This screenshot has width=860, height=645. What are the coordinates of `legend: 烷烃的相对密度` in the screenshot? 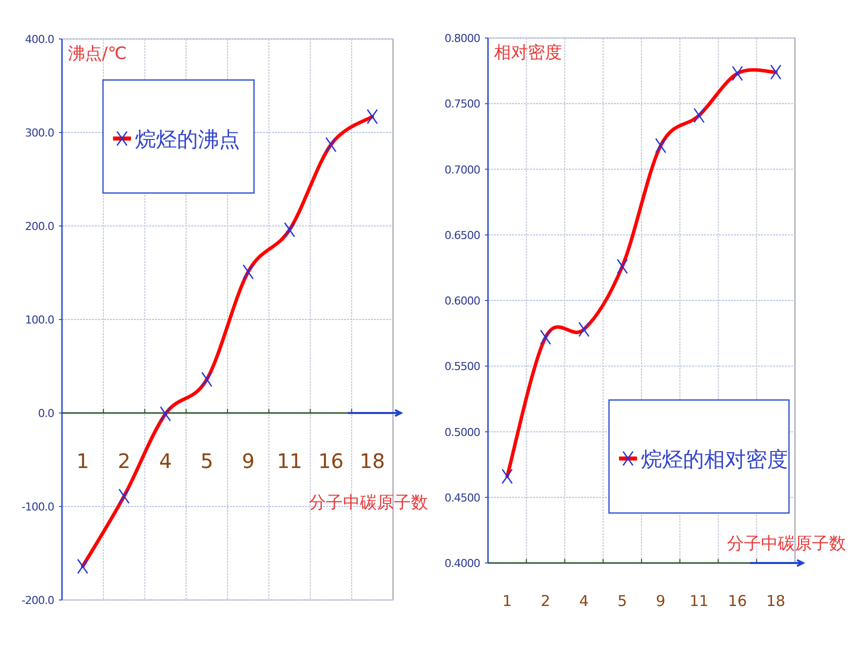 It's located at (699, 456).